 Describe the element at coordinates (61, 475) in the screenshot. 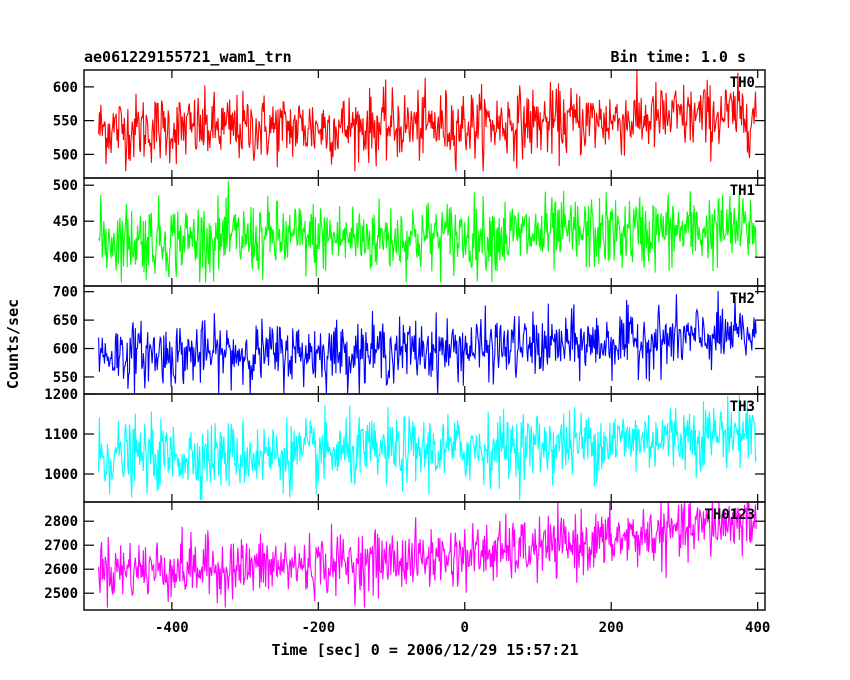

I see `y-tick-label: 1000` at that location.